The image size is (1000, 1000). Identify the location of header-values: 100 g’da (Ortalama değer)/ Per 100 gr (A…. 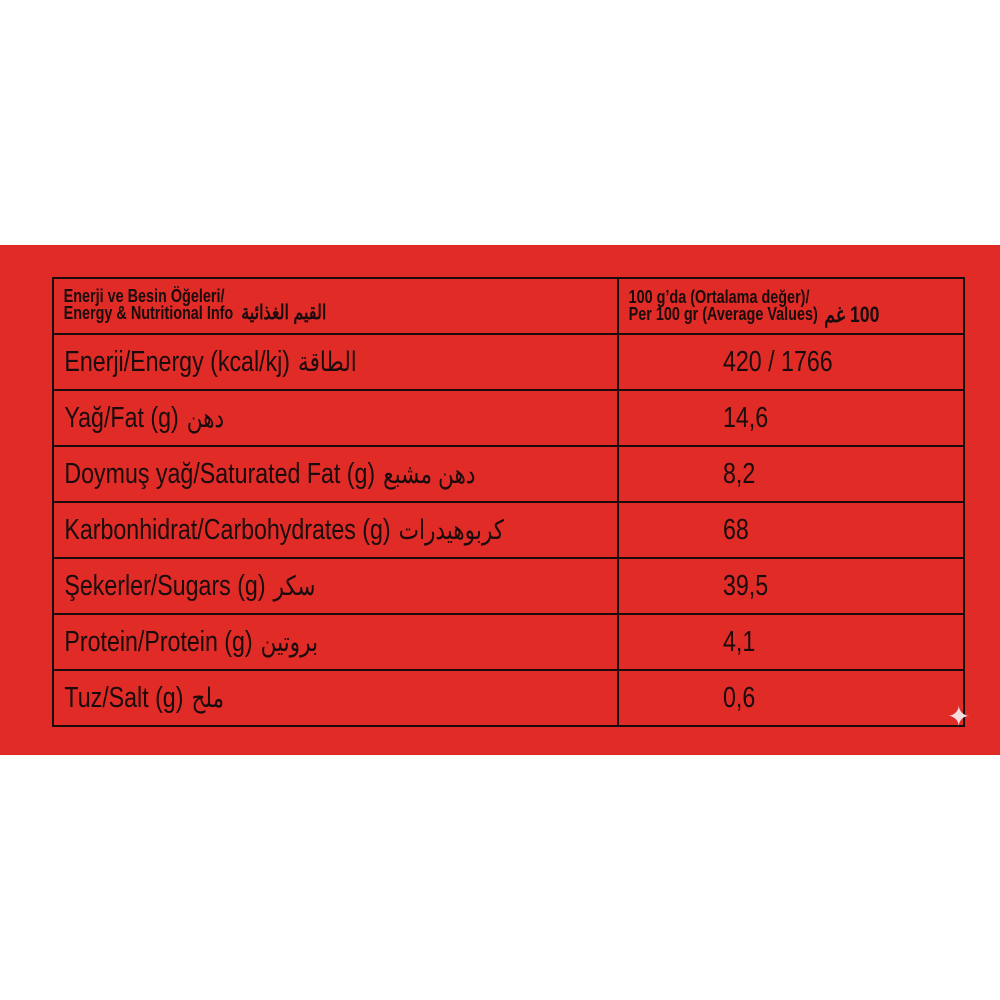
(791, 306).